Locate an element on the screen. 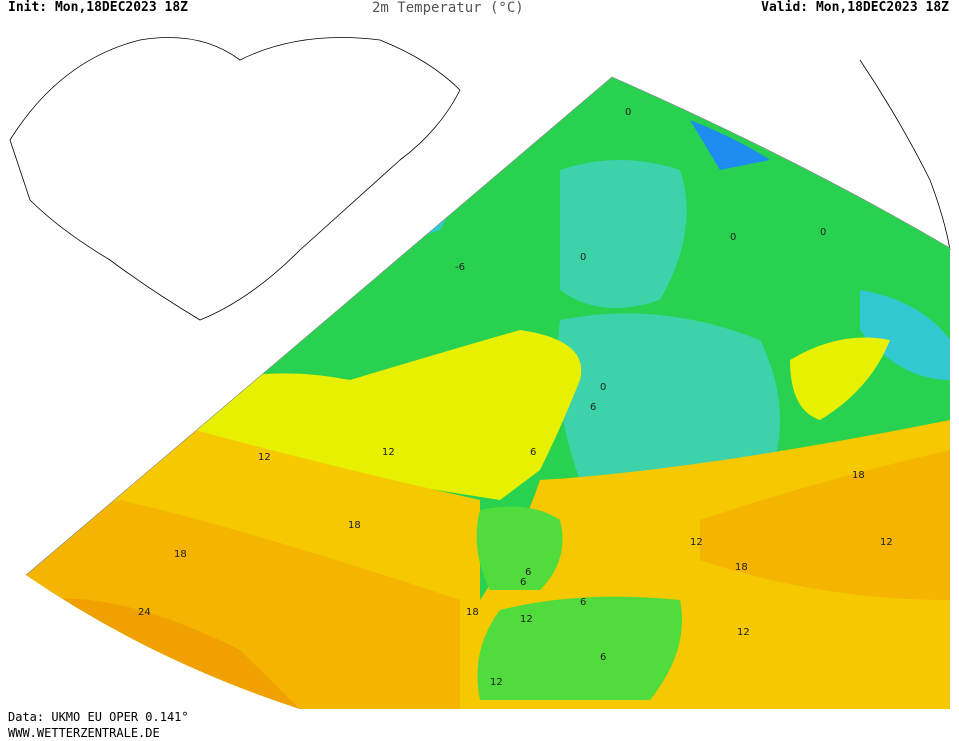  data-source: Data: UKMO EU OPER 0.141° is located at coordinates (98, 717).